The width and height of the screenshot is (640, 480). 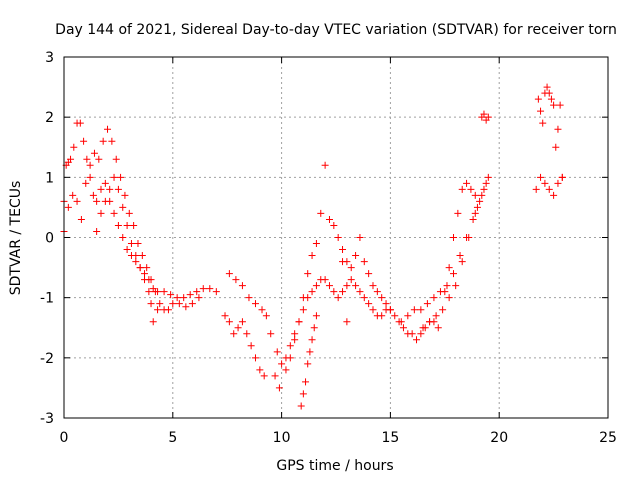 What do you see at coordinates (334, 466) in the screenshot?
I see `x-axis-title: GPS time / hours` at bounding box center [334, 466].